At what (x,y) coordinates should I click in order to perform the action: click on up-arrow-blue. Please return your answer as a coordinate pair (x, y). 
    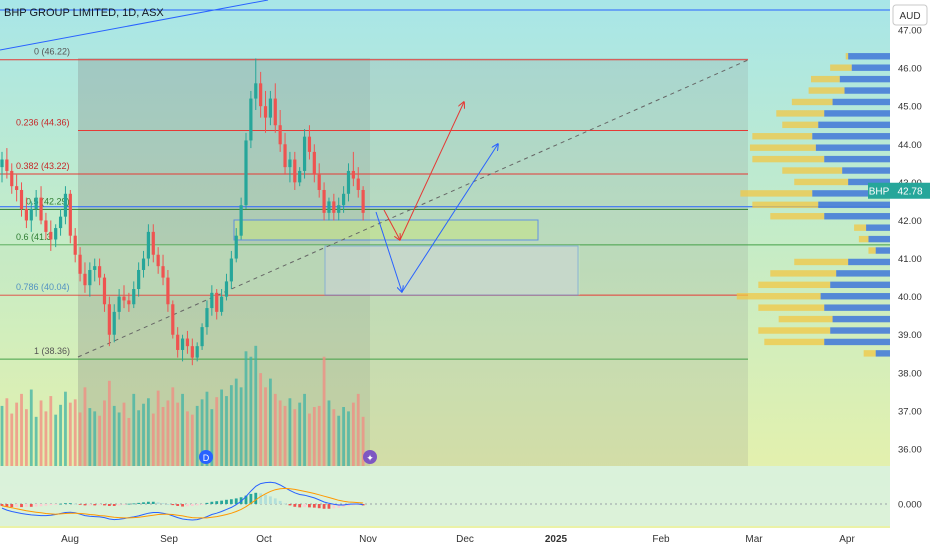
    Looking at the image, I should click on (449, 218).